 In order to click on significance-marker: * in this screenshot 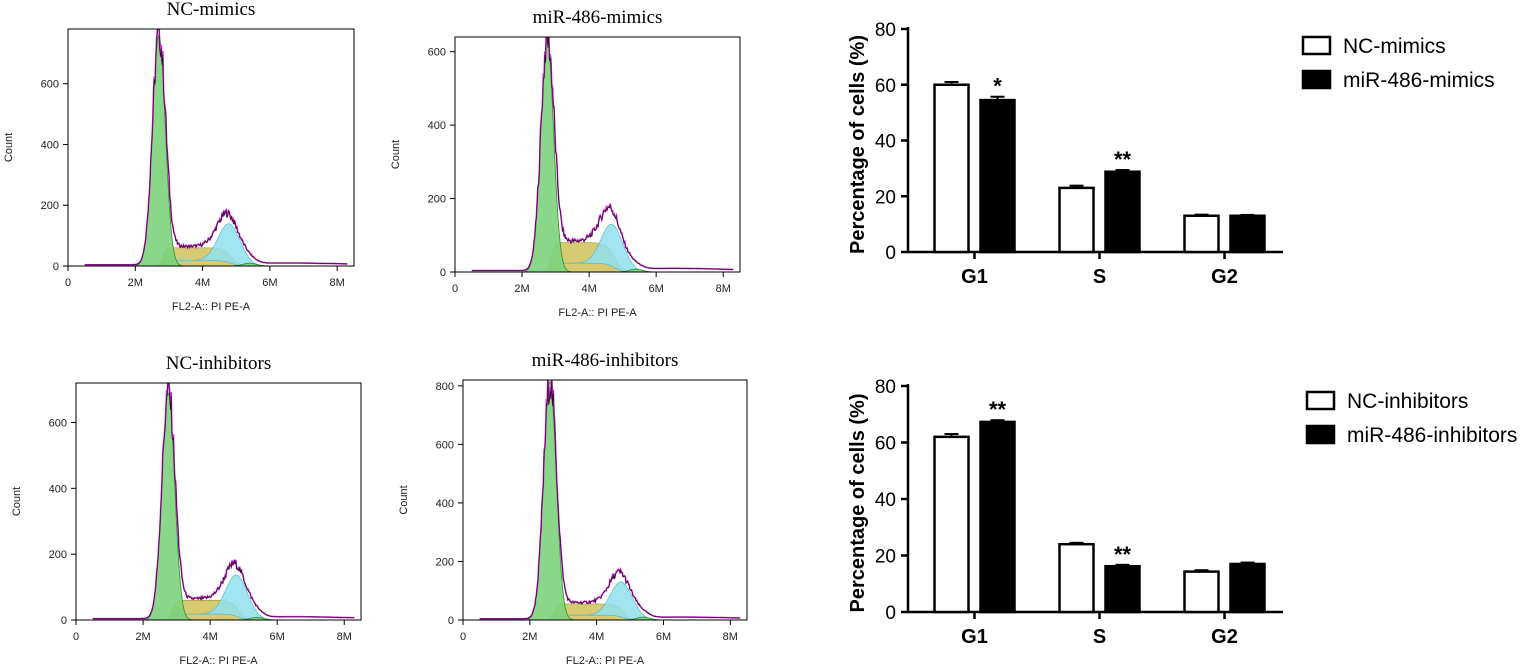, I will do `click(997, 86)`.